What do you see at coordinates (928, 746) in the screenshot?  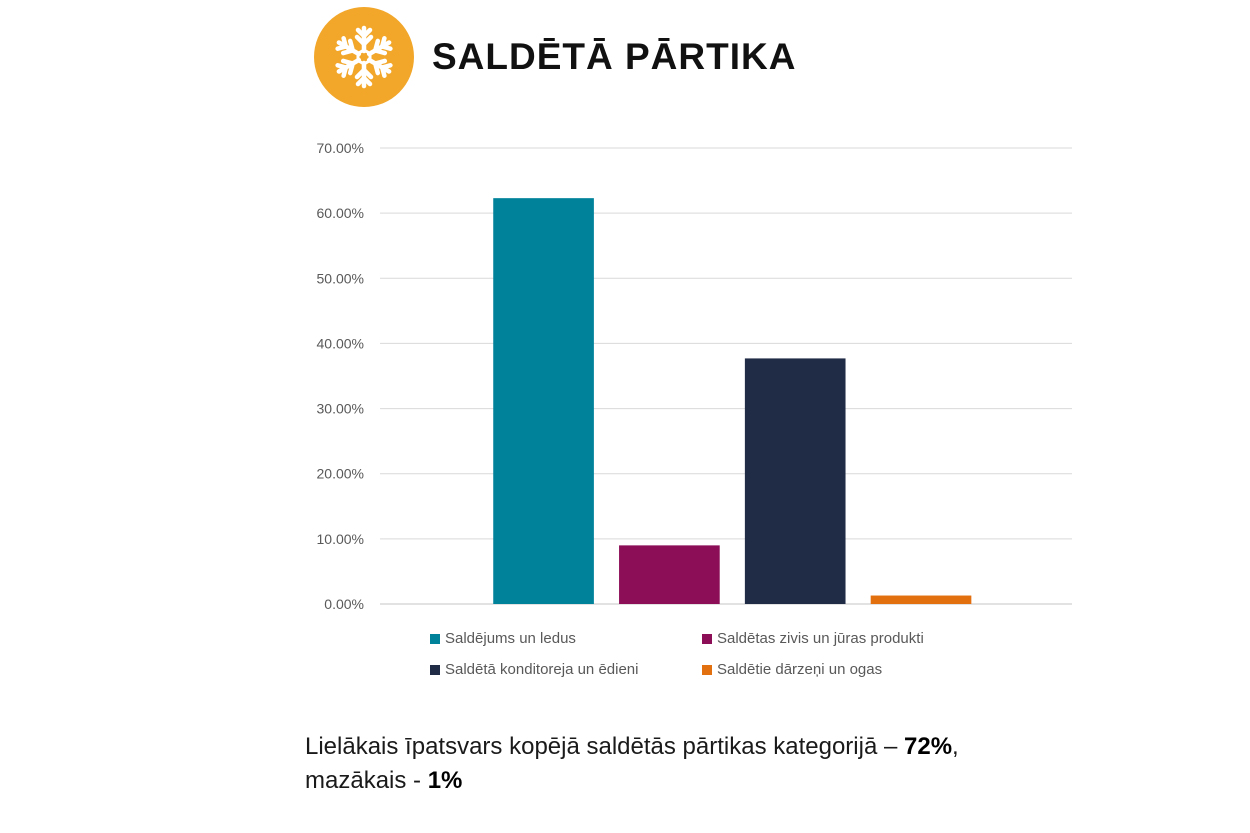 I see `summary-value-max: 72%` at bounding box center [928, 746].